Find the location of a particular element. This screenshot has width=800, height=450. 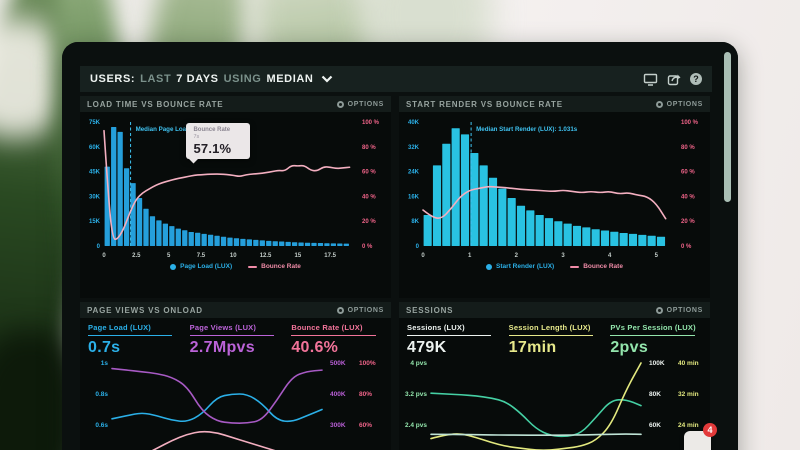

y-right-tick: 80 % is located at coordinates (688, 148).